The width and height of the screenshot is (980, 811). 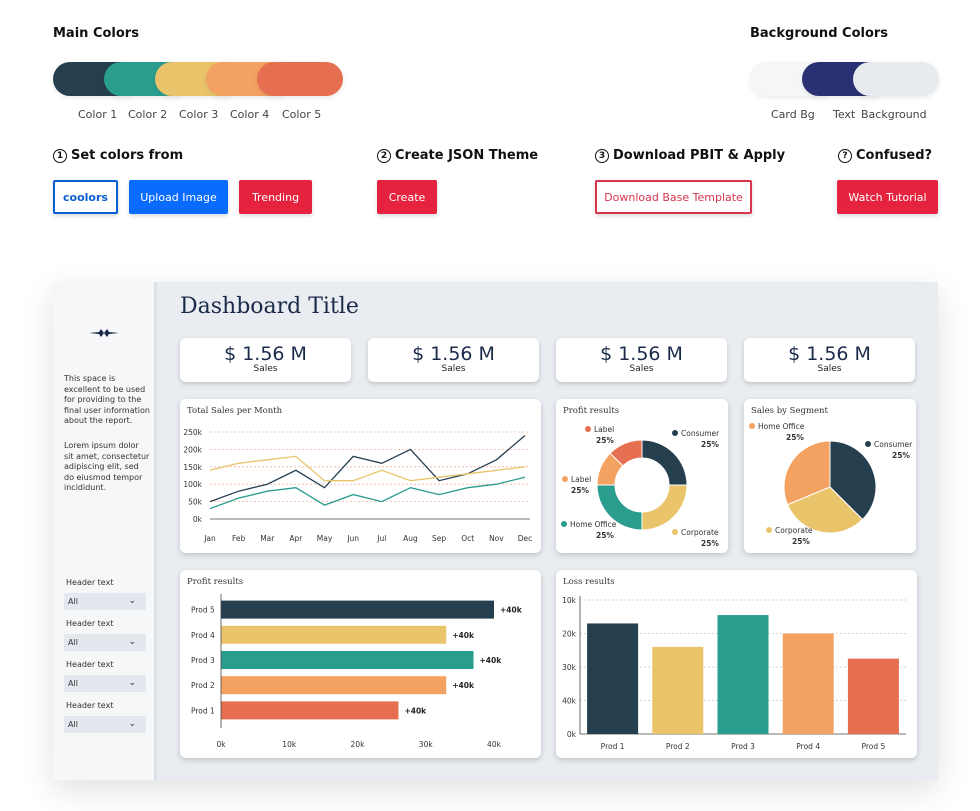 What do you see at coordinates (105, 601) in the screenshot?
I see `filter-1-select: All ⌄` at bounding box center [105, 601].